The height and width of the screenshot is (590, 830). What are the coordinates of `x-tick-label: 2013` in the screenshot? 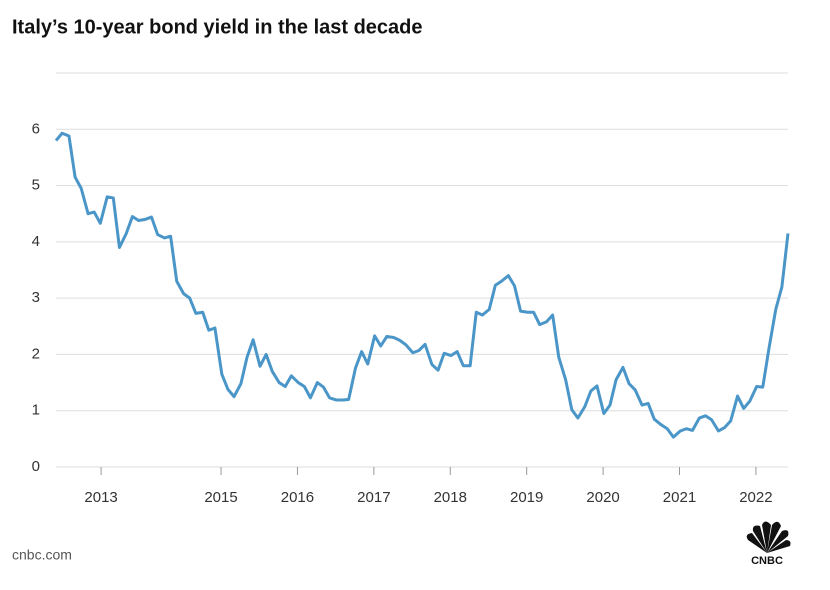 It's located at (100, 497).